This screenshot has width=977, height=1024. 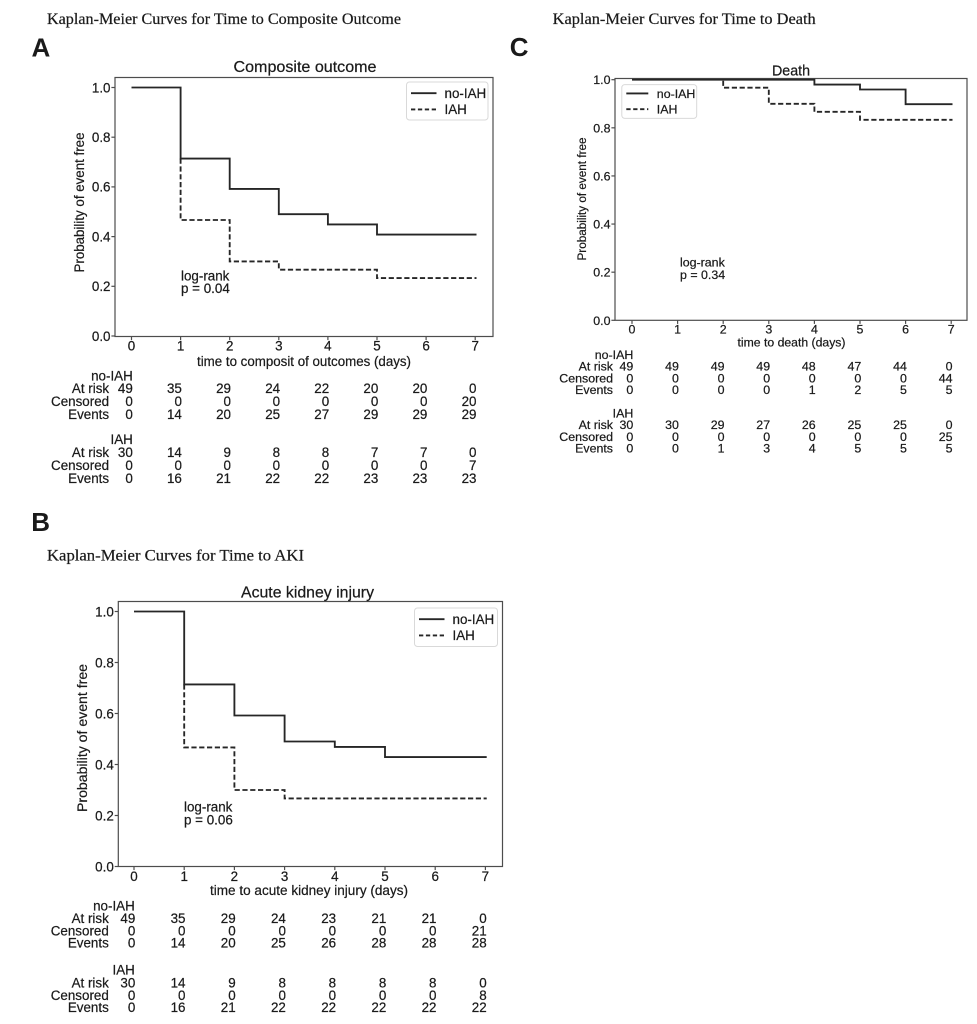 What do you see at coordinates (101, 236) in the screenshot?
I see `svg-text: 0.4` at bounding box center [101, 236].